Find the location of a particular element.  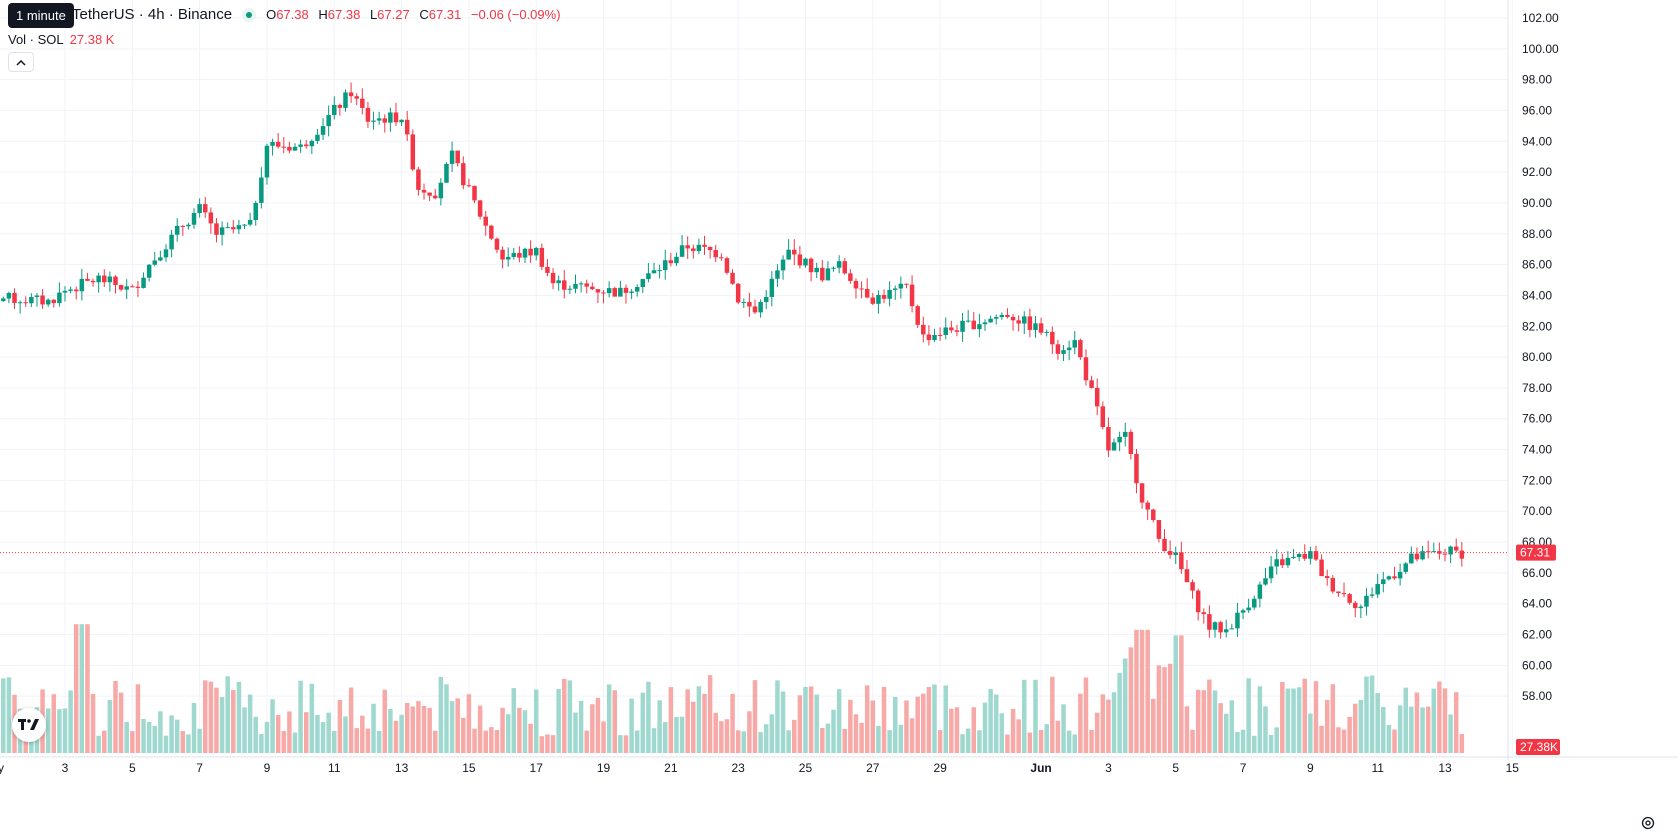

price-tick-label: 74.00 is located at coordinates (1537, 450).